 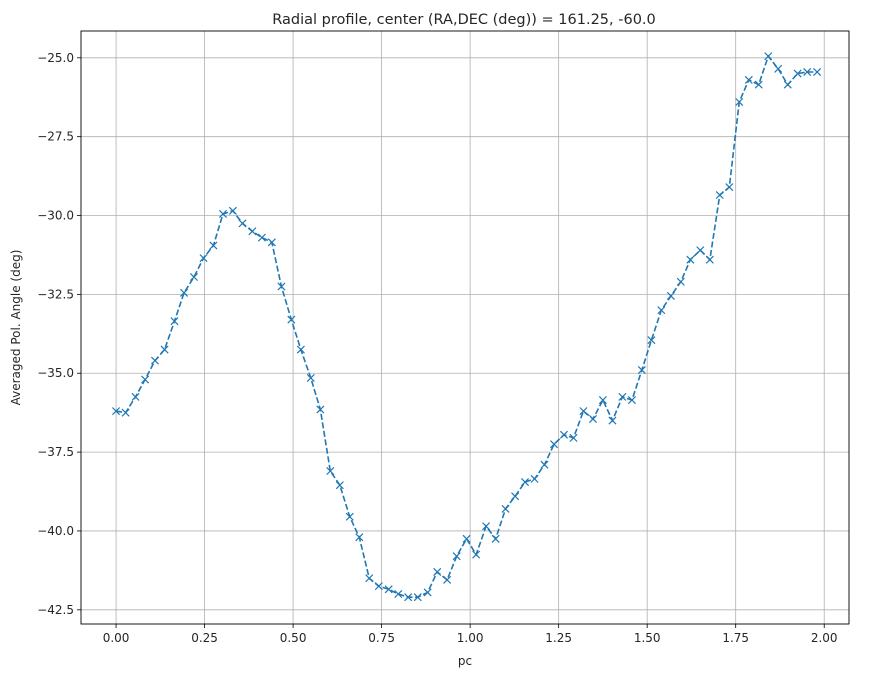 What do you see at coordinates (55, 216) in the screenshot?
I see `y-tick-label: −30.0` at bounding box center [55, 216].